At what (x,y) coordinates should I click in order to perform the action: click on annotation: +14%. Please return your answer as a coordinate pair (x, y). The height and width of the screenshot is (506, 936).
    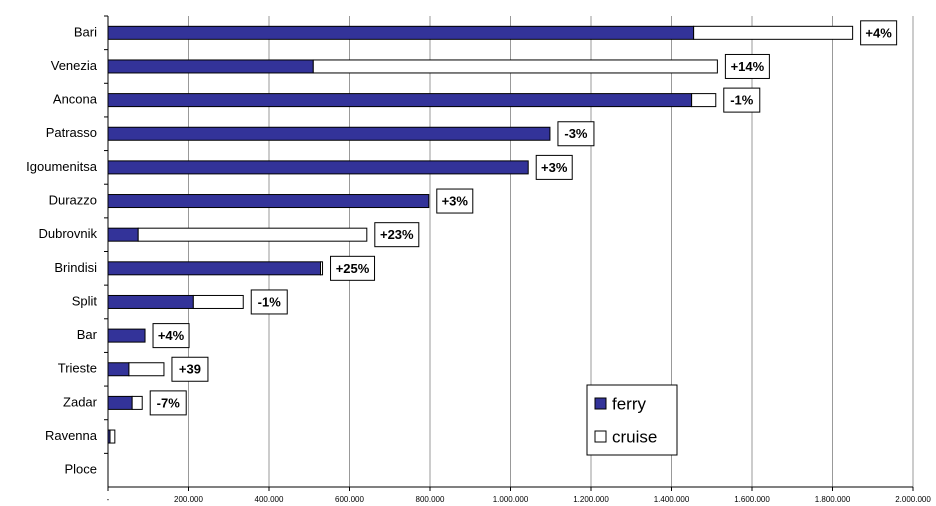
    Looking at the image, I should click on (748, 66).